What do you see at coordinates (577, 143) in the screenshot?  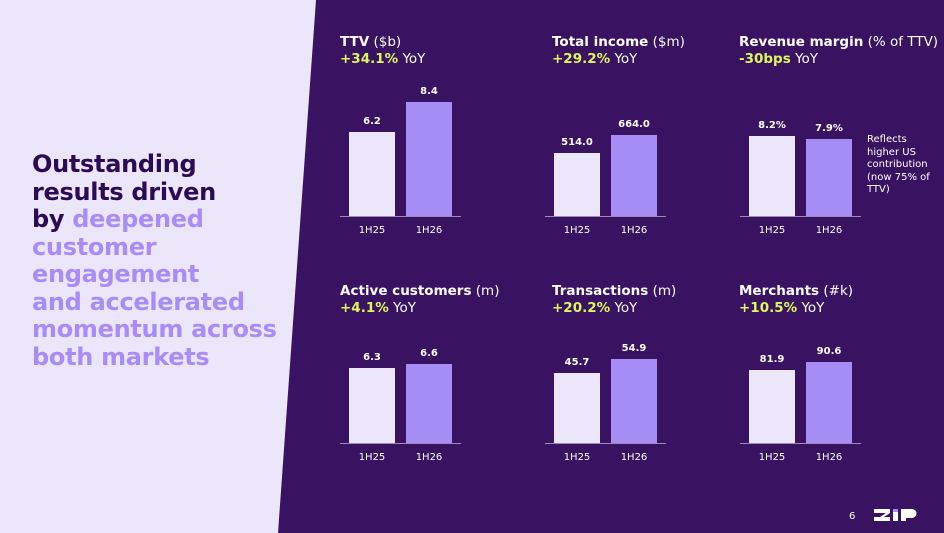 I see `value-label: 514.0` at bounding box center [577, 143].